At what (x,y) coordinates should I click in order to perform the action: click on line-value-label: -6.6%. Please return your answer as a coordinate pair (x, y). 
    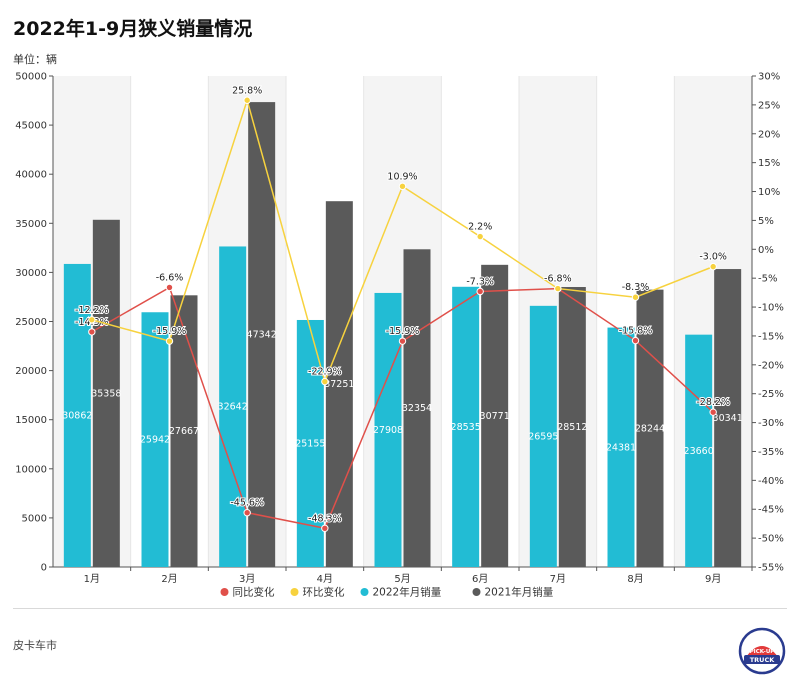
    Looking at the image, I should click on (170, 277).